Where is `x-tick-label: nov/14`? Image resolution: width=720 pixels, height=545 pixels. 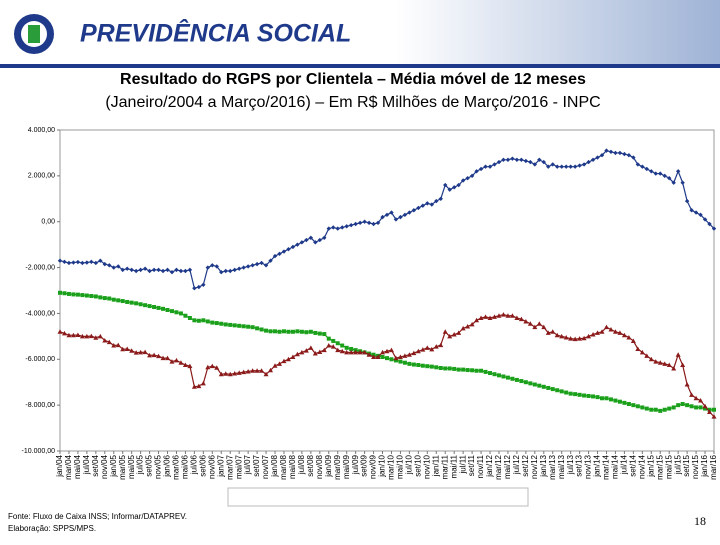
x-tick-label: nov/14 is located at coordinates (641, 466).